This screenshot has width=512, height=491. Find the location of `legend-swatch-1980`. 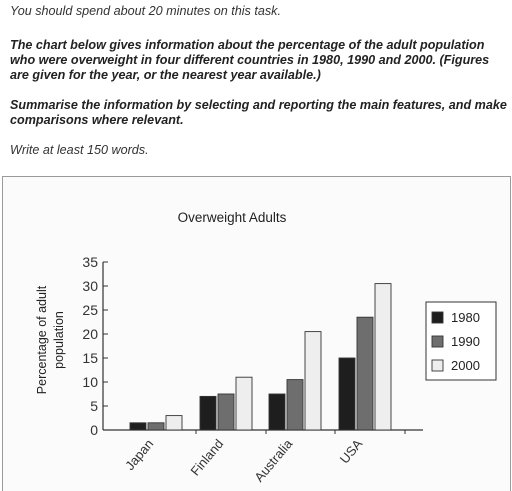

legend-swatch-1980 is located at coordinates (437, 317).